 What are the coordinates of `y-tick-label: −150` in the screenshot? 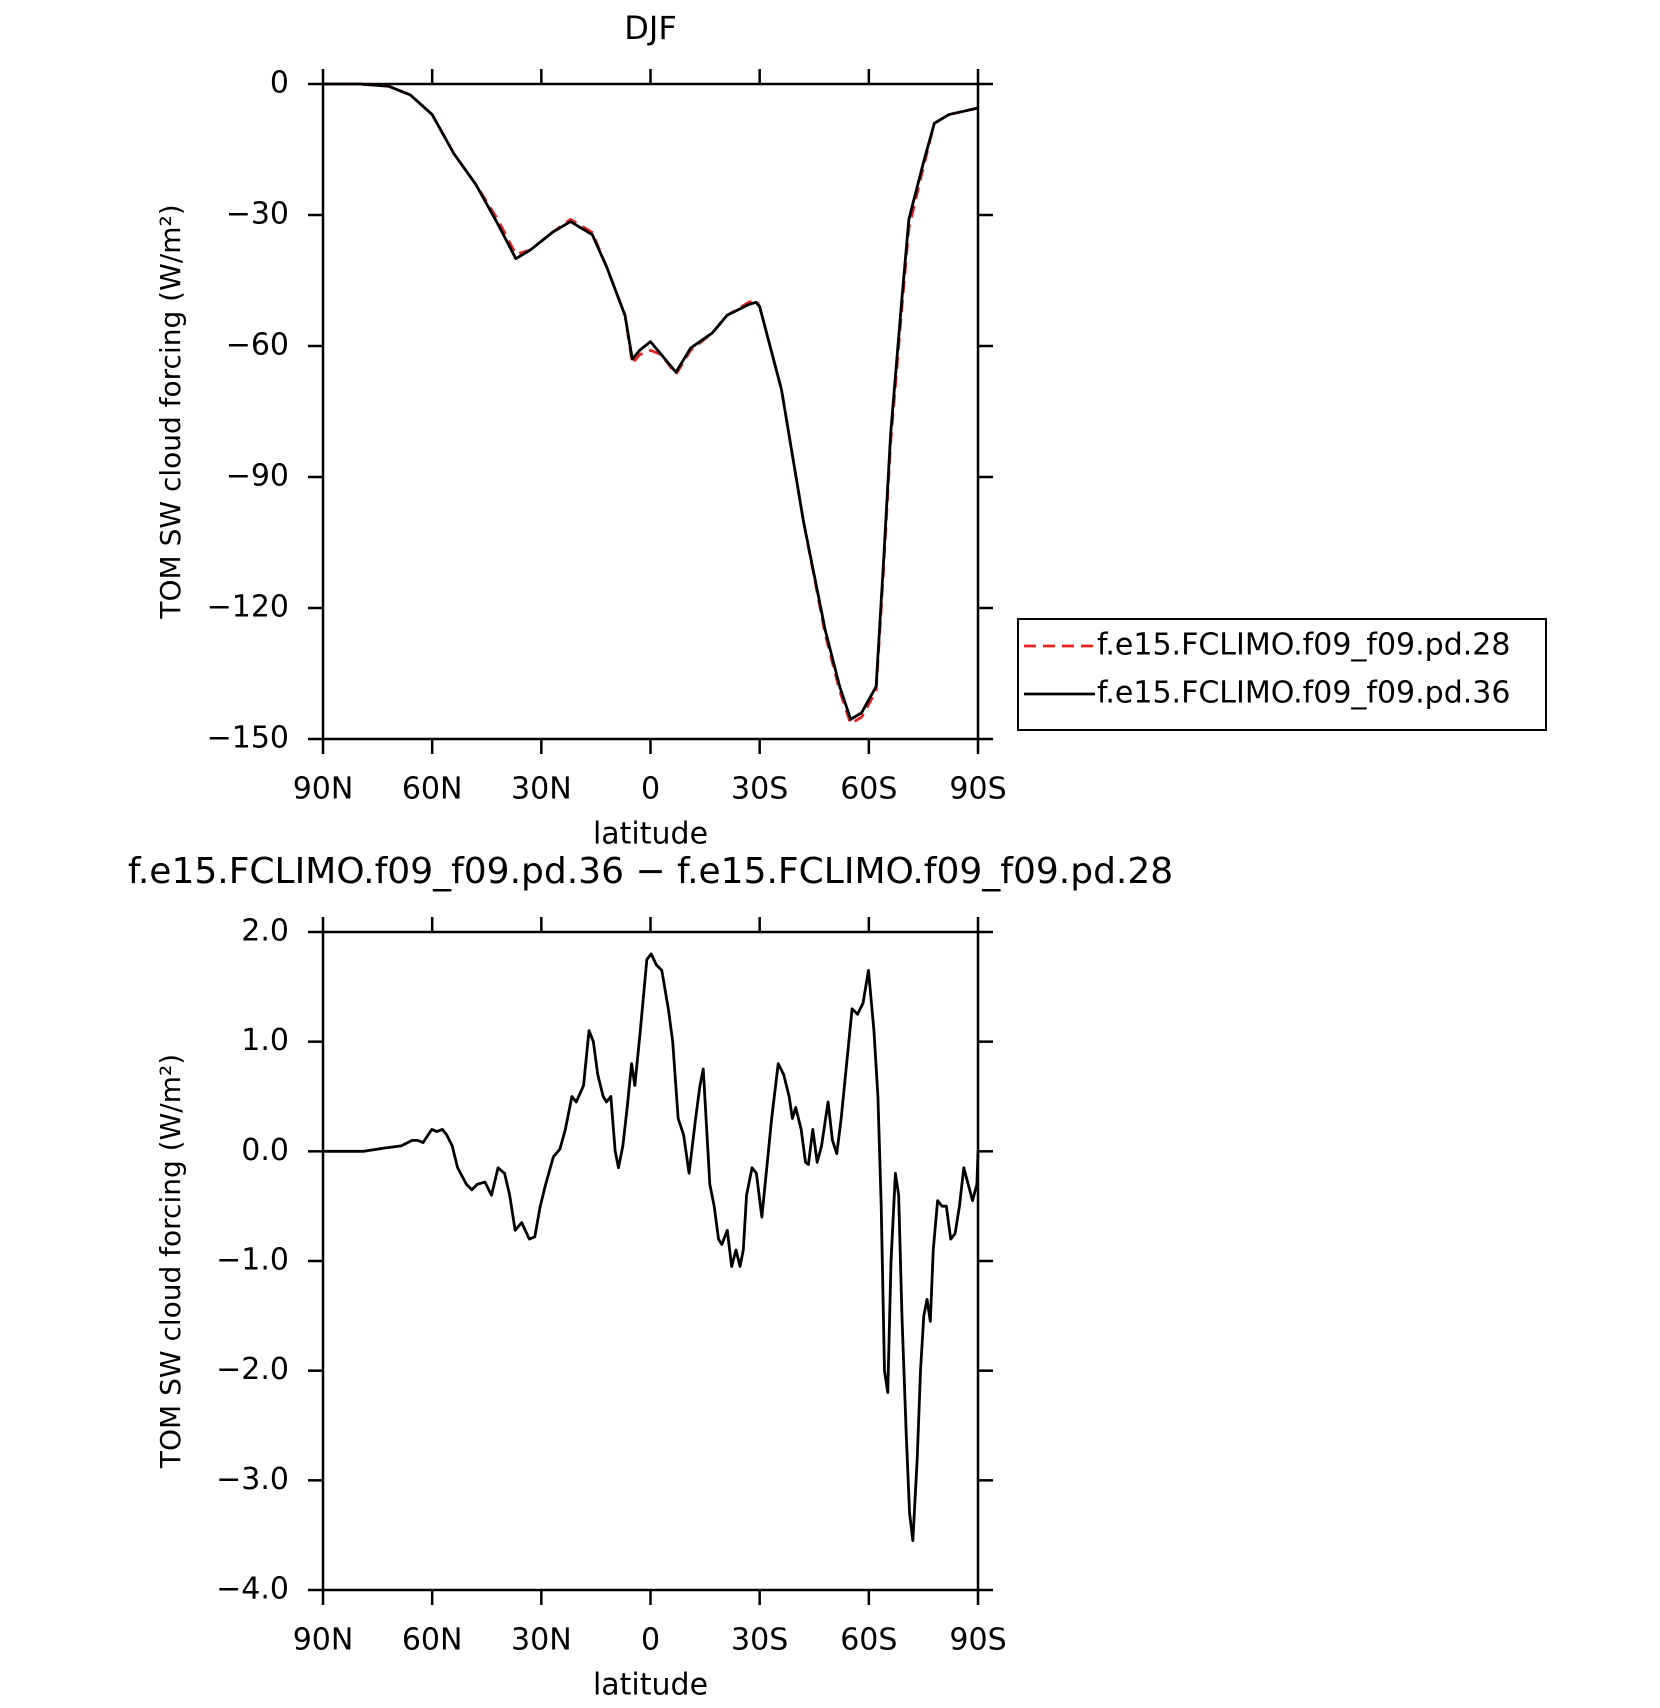 It's located at (248, 738).